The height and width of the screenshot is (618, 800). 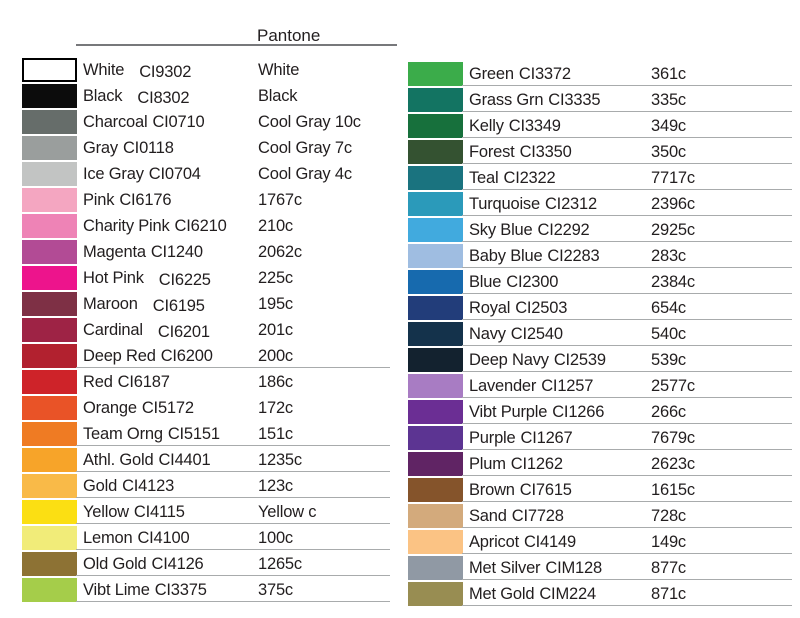 What do you see at coordinates (278, 95) in the screenshot?
I see `pantone-value: Black` at bounding box center [278, 95].